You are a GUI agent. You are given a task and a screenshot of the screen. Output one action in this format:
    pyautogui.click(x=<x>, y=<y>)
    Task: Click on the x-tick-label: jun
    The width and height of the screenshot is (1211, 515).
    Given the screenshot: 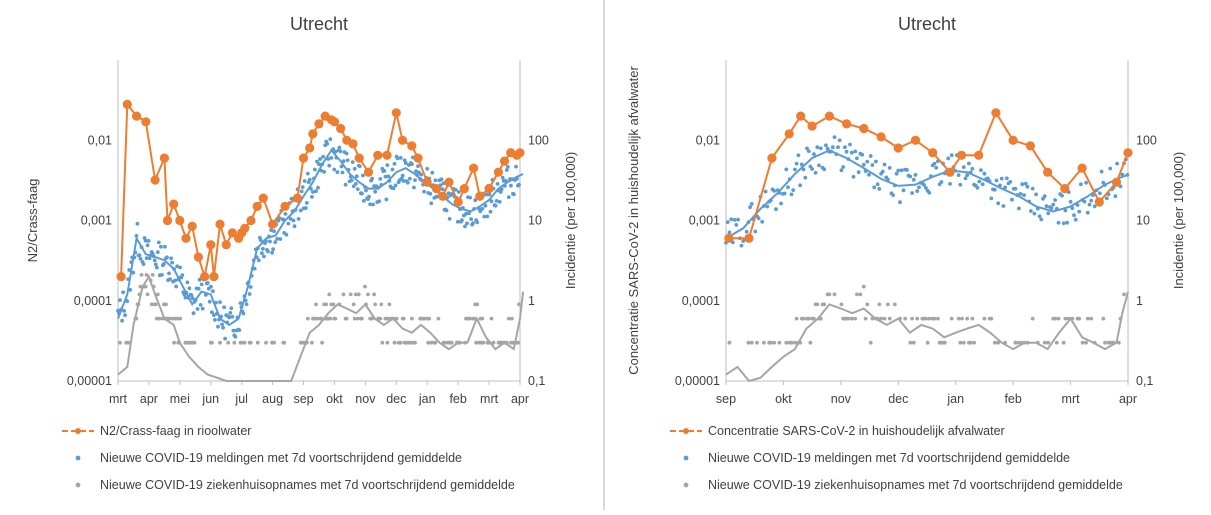 What is the action you would take?
    pyautogui.click(x=210, y=399)
    